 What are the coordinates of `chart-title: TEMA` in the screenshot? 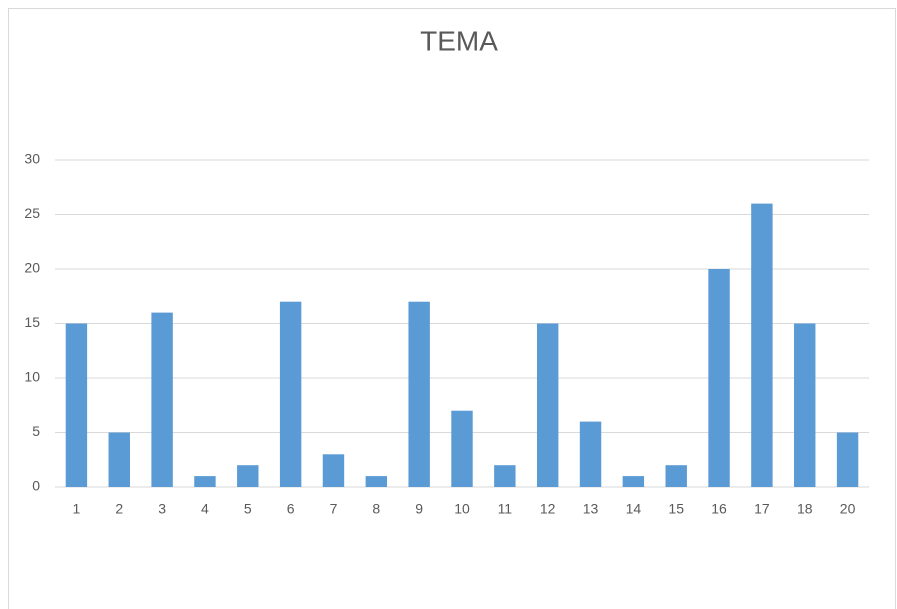 It's located at (459, 40).